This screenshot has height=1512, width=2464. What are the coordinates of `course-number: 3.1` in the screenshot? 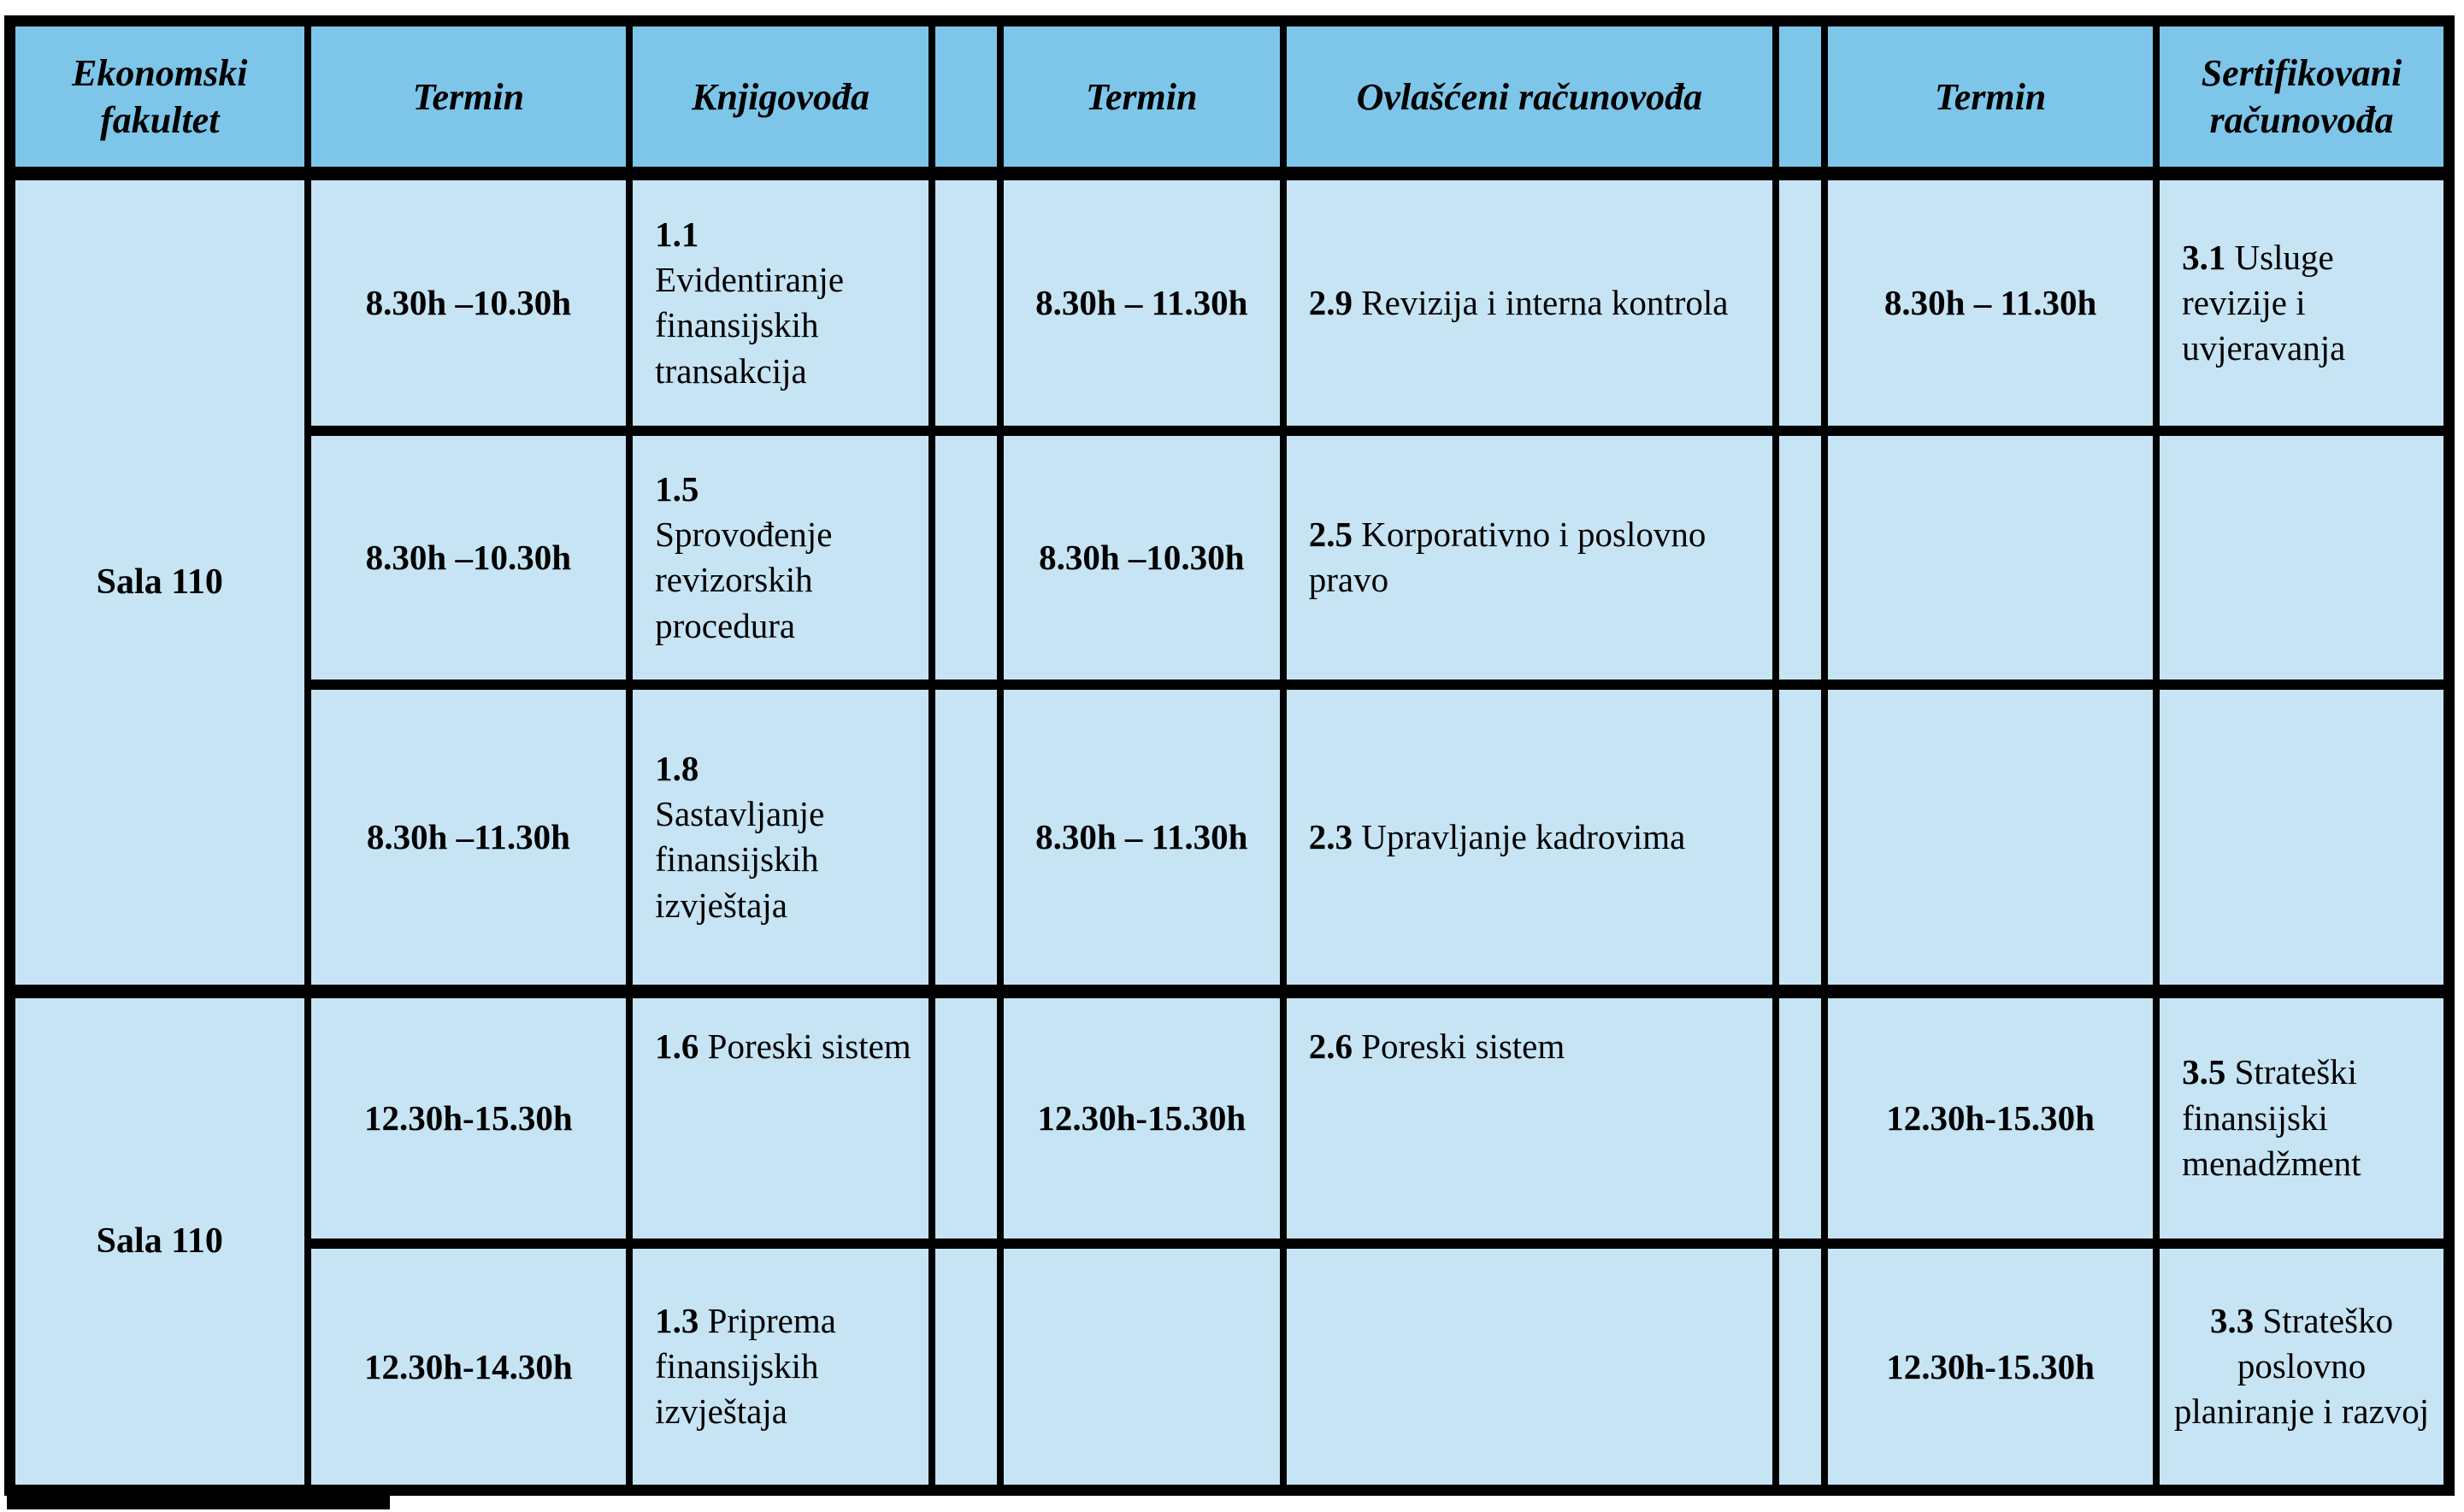 It's located at (2204, 257).